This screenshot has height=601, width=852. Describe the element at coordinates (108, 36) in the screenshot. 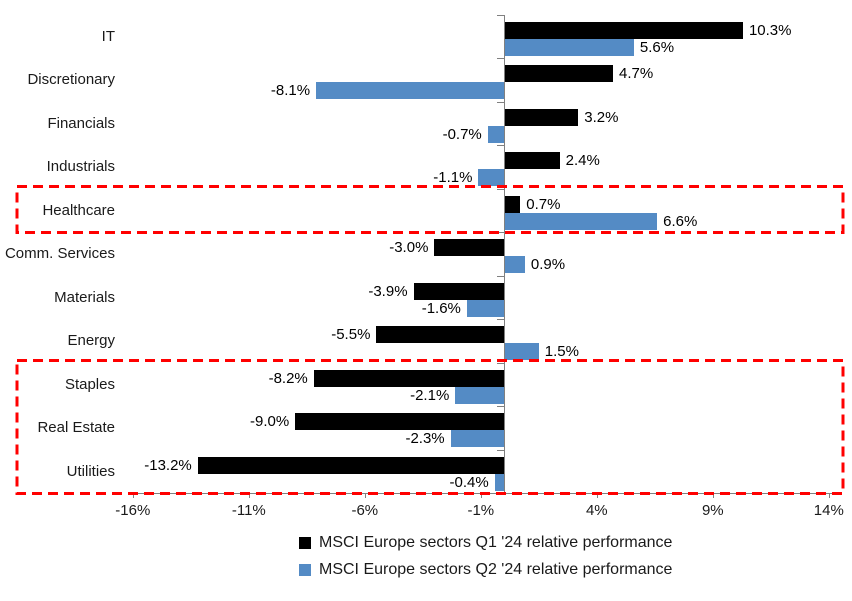

I see `category-label-it: IT` at that location.